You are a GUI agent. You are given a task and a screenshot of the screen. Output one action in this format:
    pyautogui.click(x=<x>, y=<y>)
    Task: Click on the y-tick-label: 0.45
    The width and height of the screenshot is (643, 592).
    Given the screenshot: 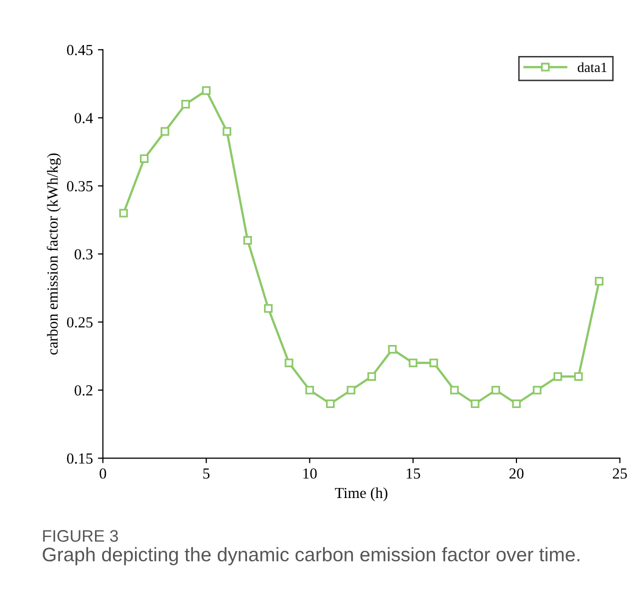 What is the action you would take?
    pyautogui.click(x=80, y=50)
    